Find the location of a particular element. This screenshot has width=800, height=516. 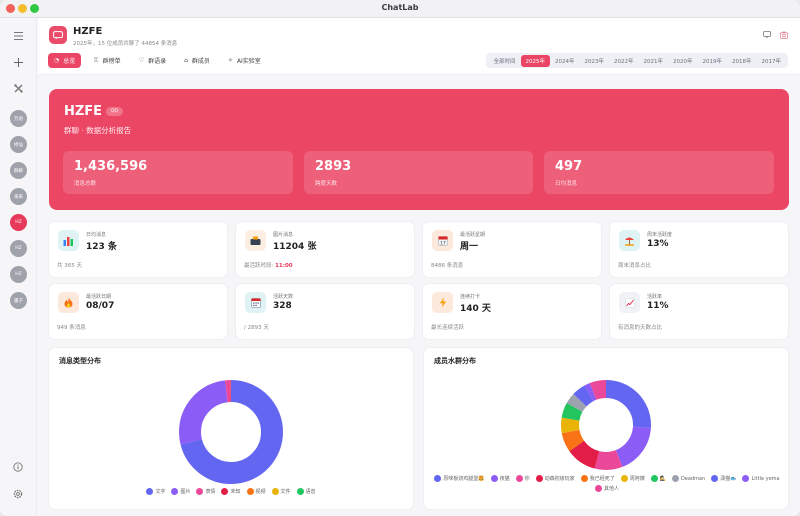

legend-item: 文件 is located at coordinates (281, 491).